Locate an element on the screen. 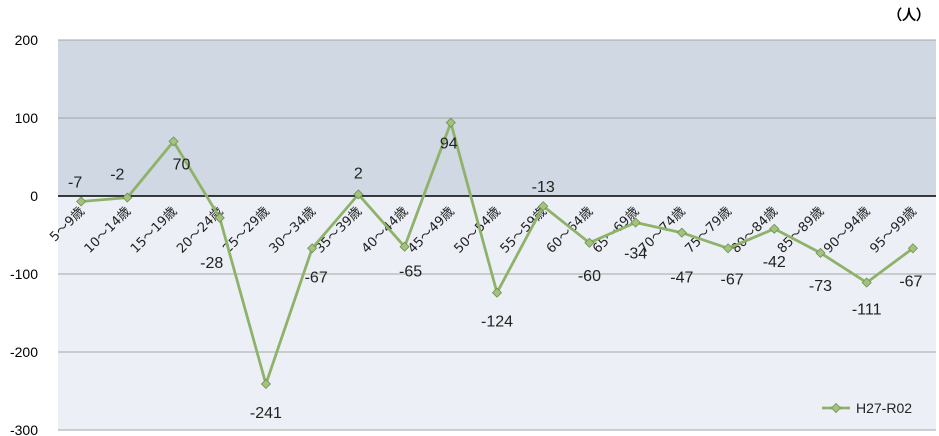 The height and width of the screenshot is (436, 939). data-label: -7 is located at coordinates (75, 182).